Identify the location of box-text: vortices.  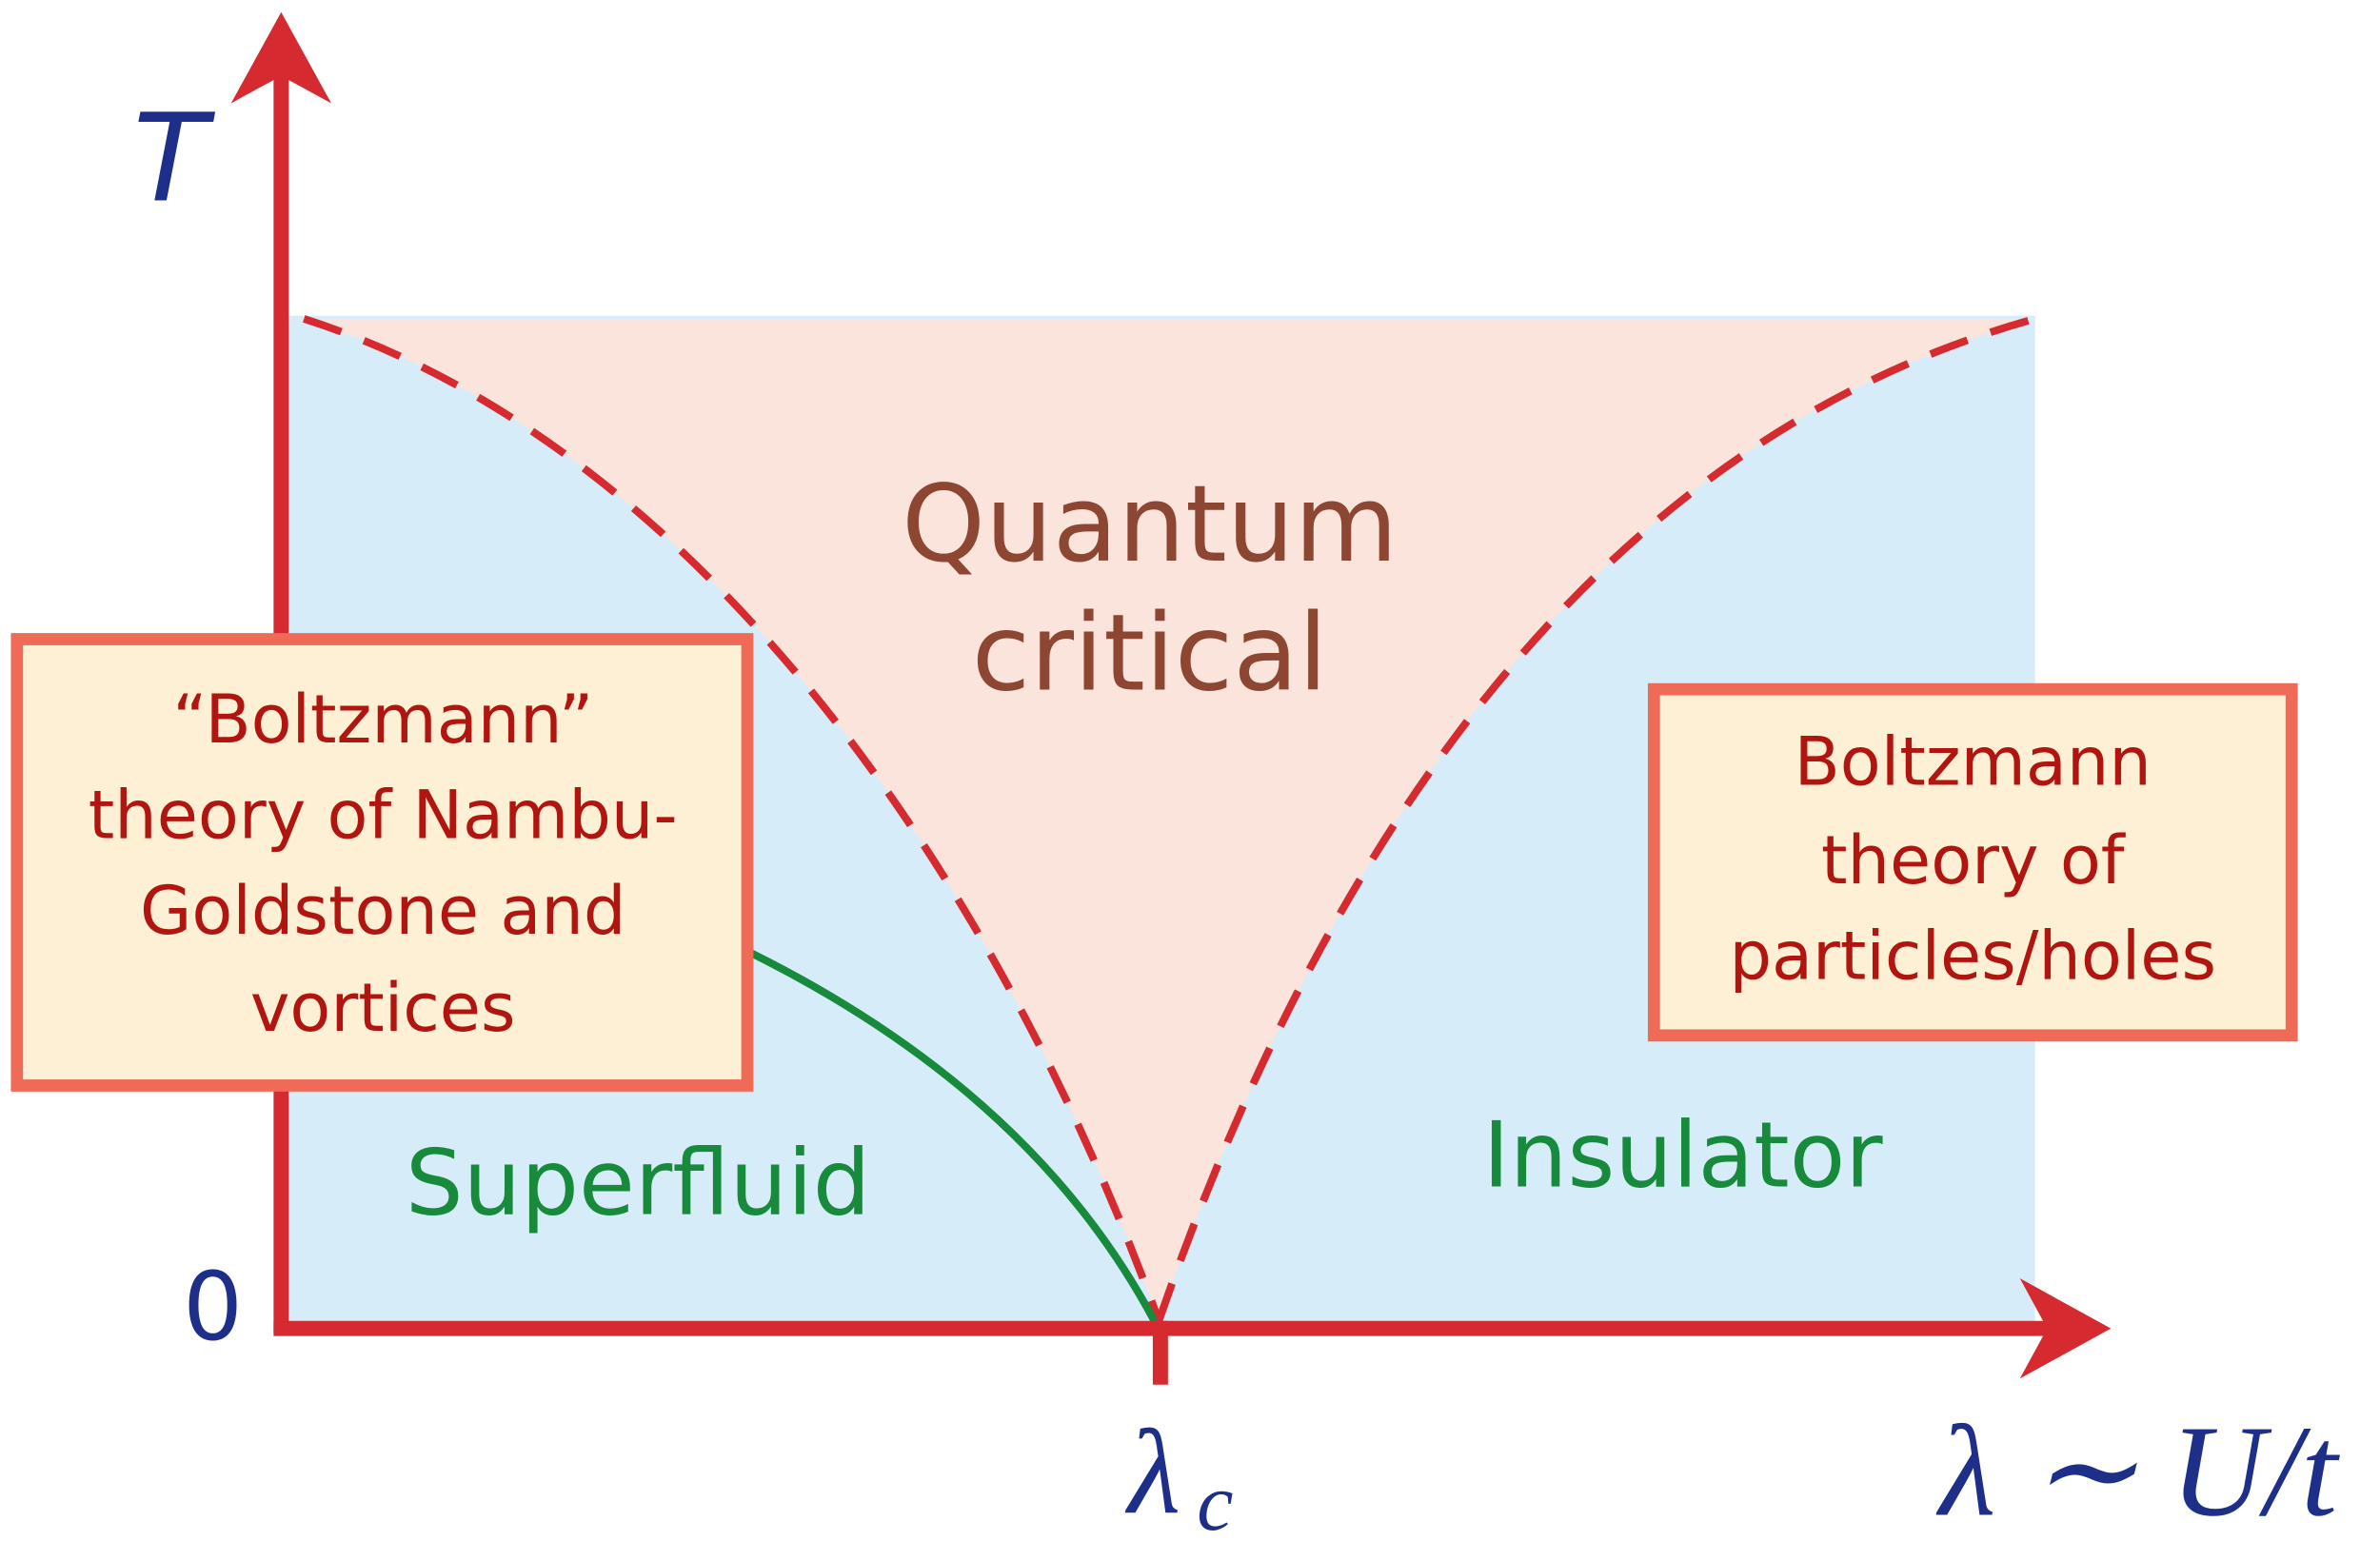
(383, 1008).